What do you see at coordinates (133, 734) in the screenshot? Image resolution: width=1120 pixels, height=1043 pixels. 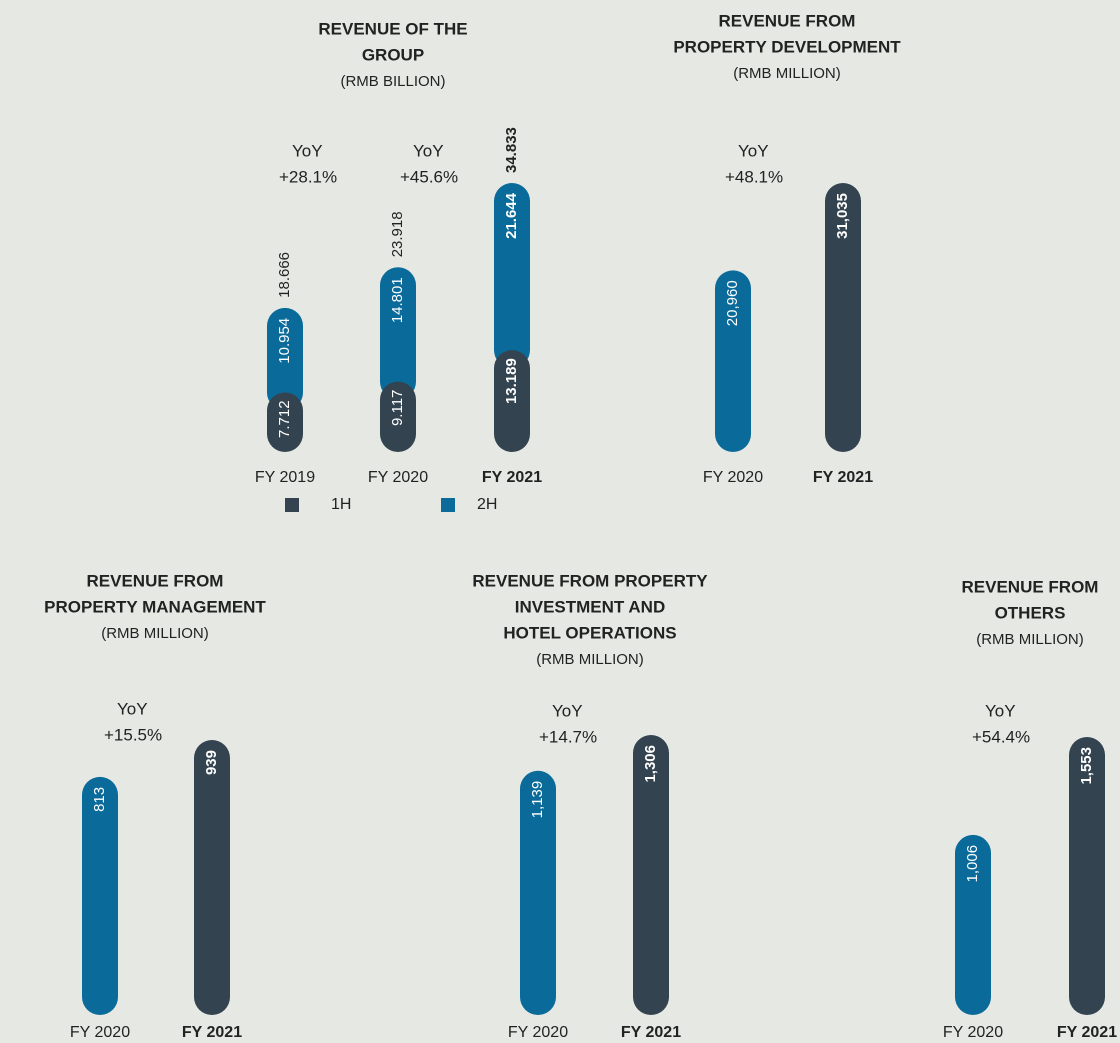 I see `annotation: +15.5%` at bounding box center [133, 734].